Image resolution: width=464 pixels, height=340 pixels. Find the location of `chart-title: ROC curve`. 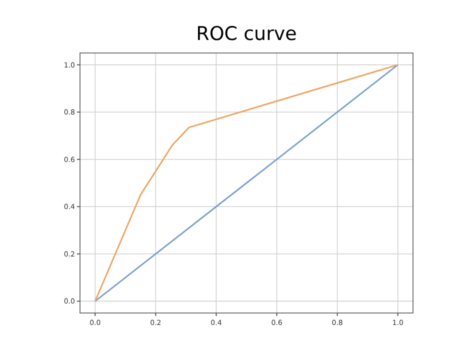

chart-title: ROC curve is located at coordinates (246, 34).